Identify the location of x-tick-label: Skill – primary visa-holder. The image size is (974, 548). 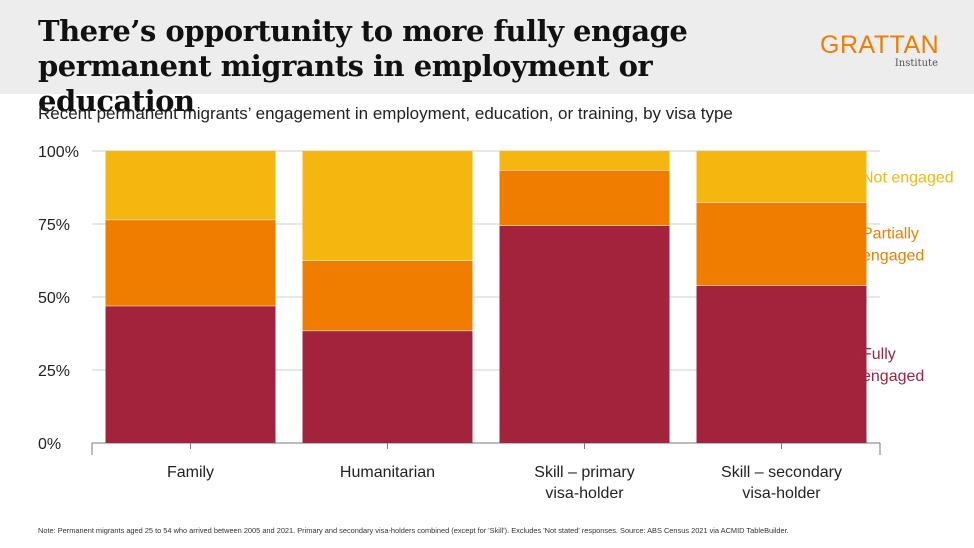
(584, 483).